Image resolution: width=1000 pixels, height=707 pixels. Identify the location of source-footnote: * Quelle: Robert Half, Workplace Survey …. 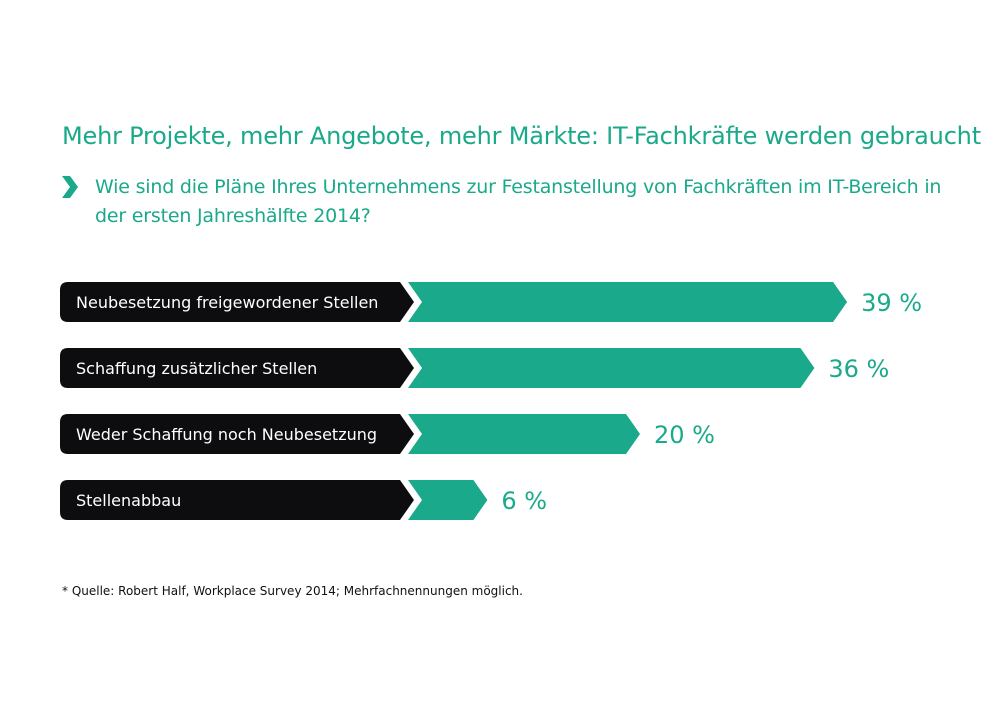
(292, 591).